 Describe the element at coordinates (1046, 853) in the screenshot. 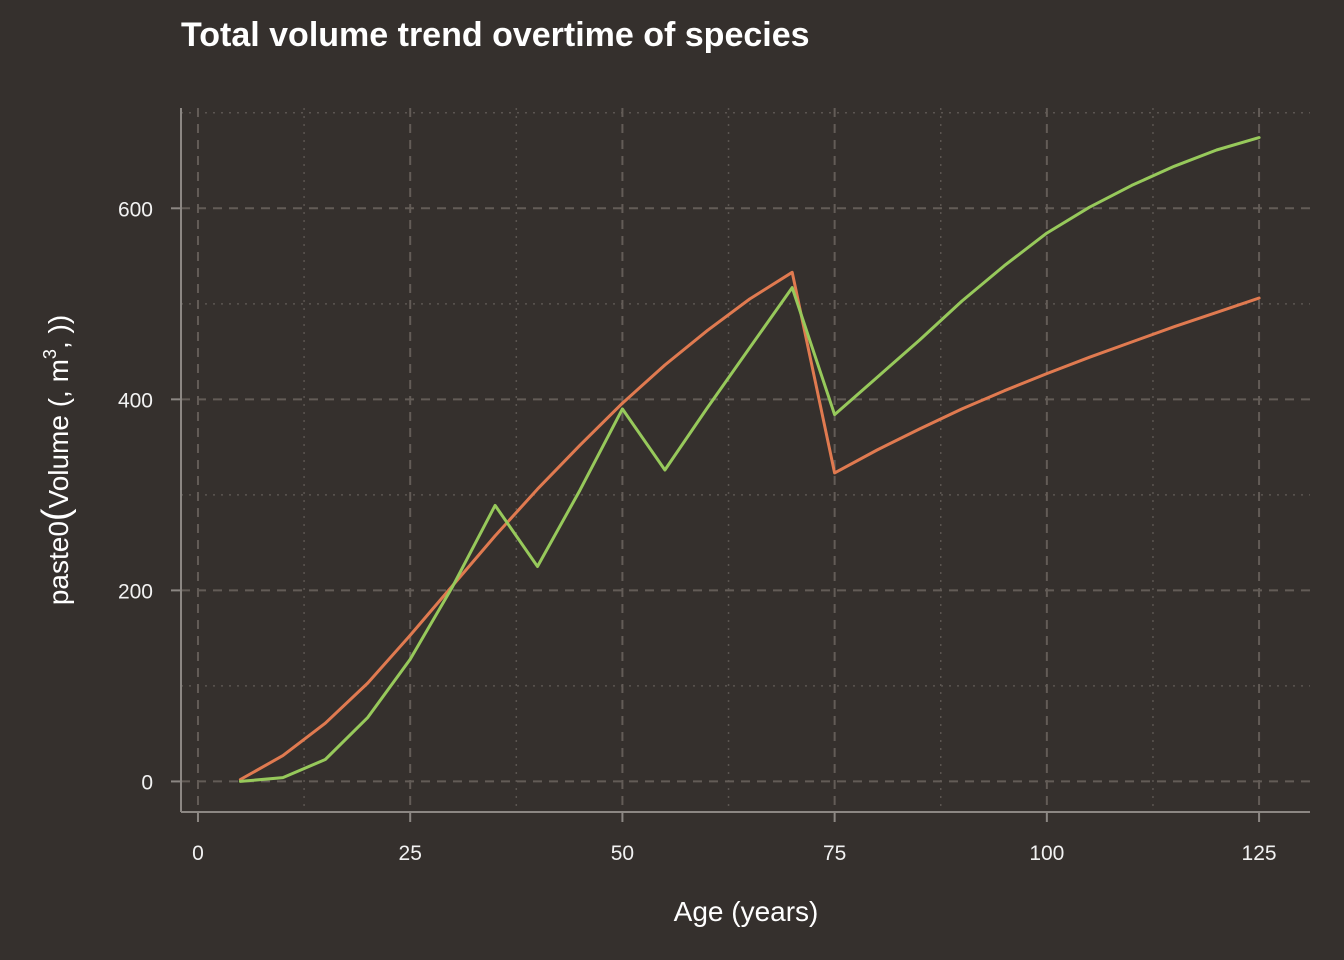

I see `x-tick-label: 100` at that location.